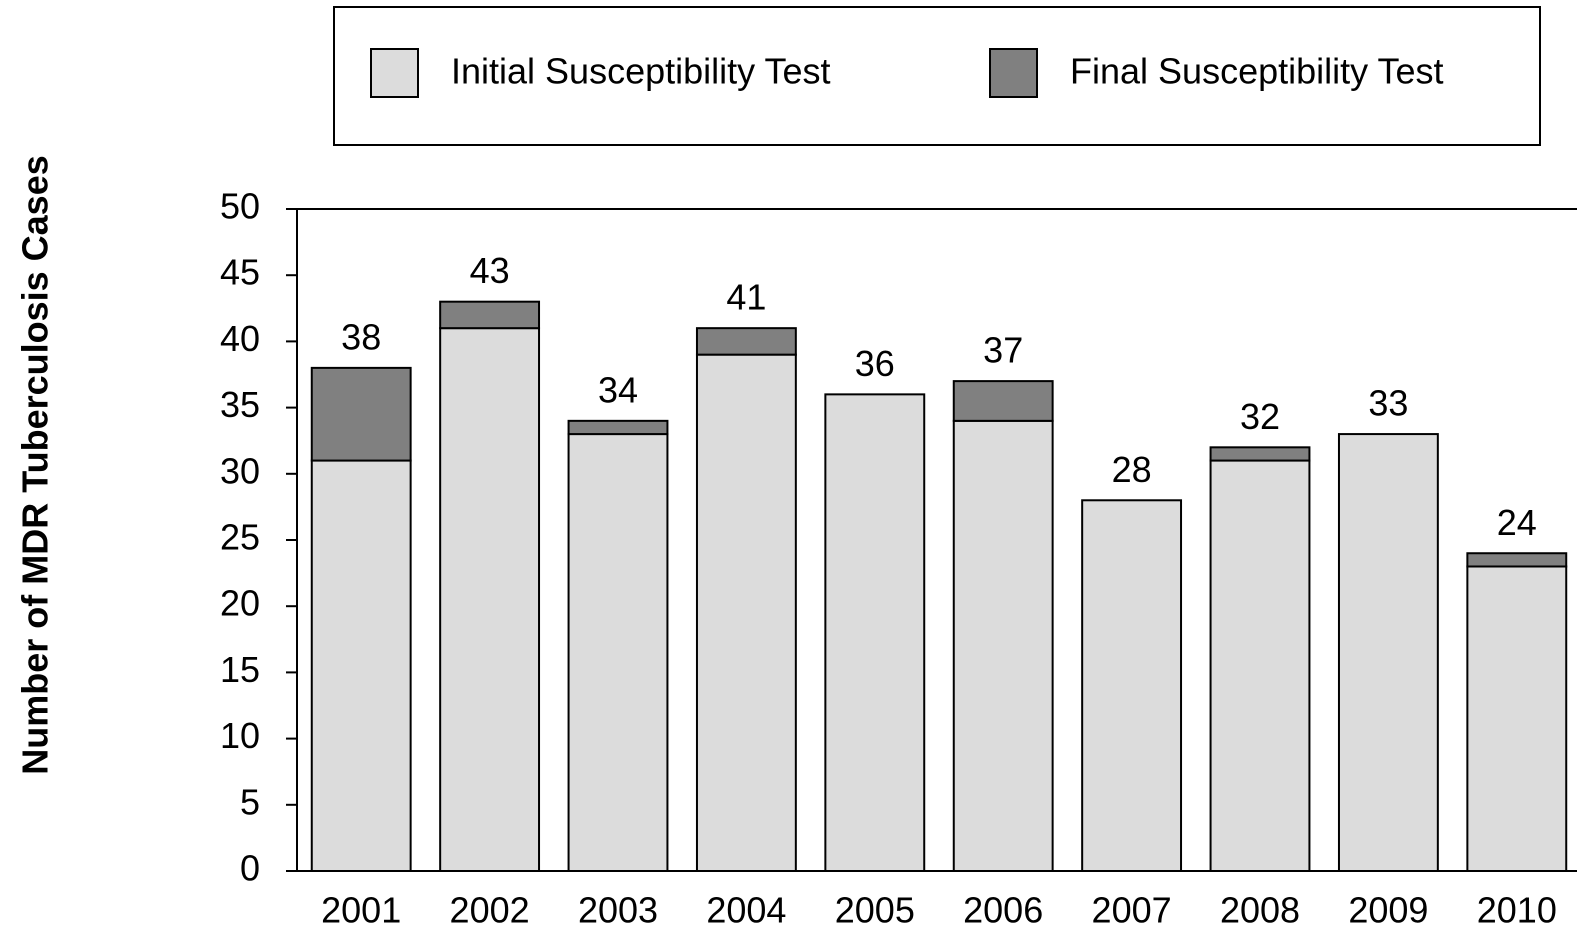 Image resolution: width=1577 pixels, height=936 pixels. Describe the element at coordinates (361, 336) in the screenshot. I see `total-label: 38` at that location.